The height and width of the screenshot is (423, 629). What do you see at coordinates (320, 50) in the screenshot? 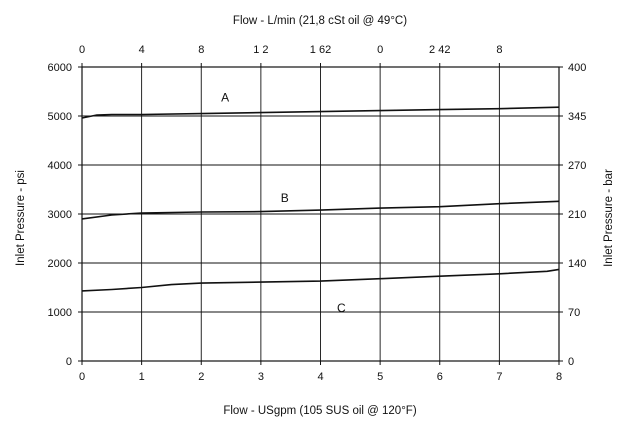
I see `top-tick-label: 1 62` at bounding box center [320, 50].